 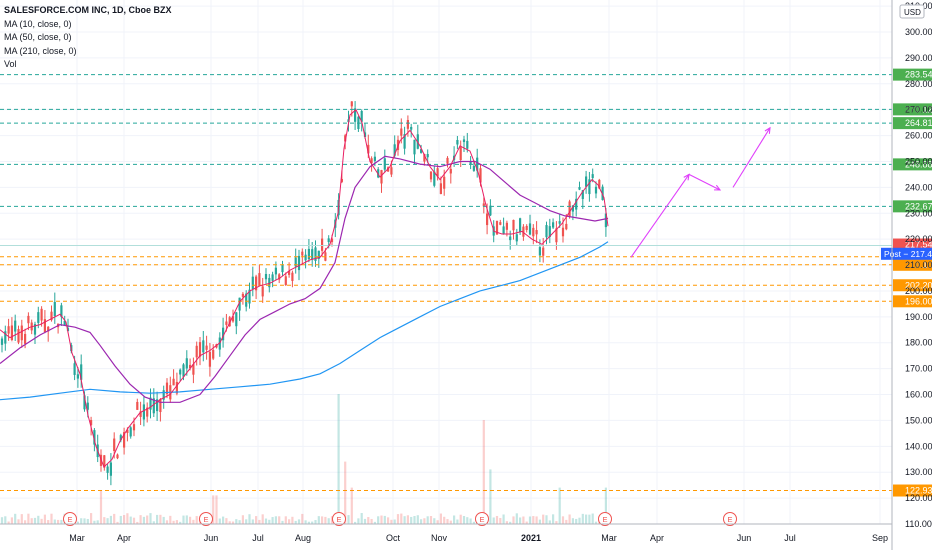 I want to click on price-tick-label: 220.00, so click(x=918, y=239).